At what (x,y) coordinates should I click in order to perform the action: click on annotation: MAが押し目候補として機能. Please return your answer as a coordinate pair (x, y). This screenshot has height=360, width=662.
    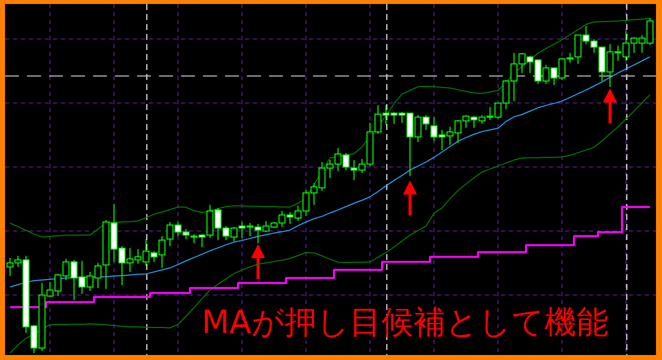
    Looking at the image, I should click on (405, 322).